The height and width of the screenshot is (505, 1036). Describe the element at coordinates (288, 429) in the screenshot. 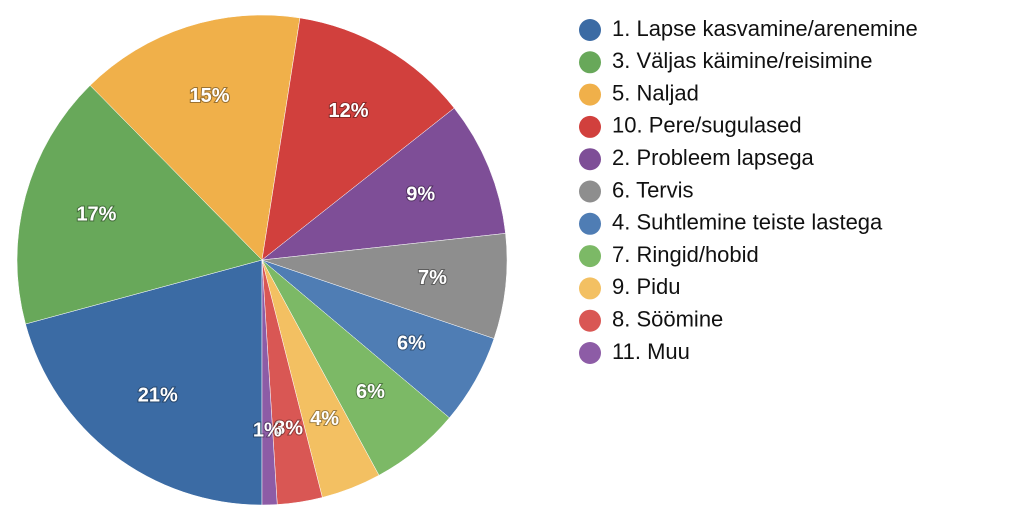

I see `data-label: 3%` at that location.